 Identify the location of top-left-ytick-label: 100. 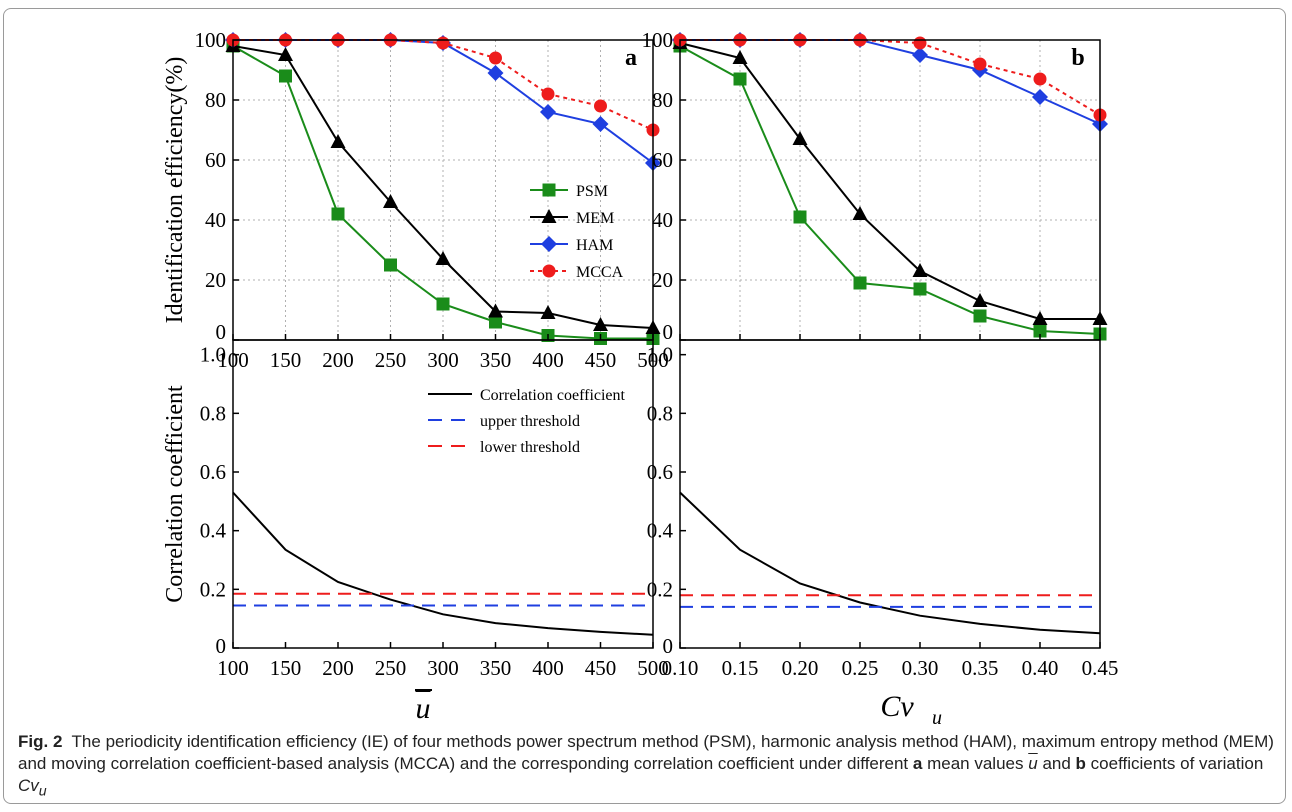
(211, 40).